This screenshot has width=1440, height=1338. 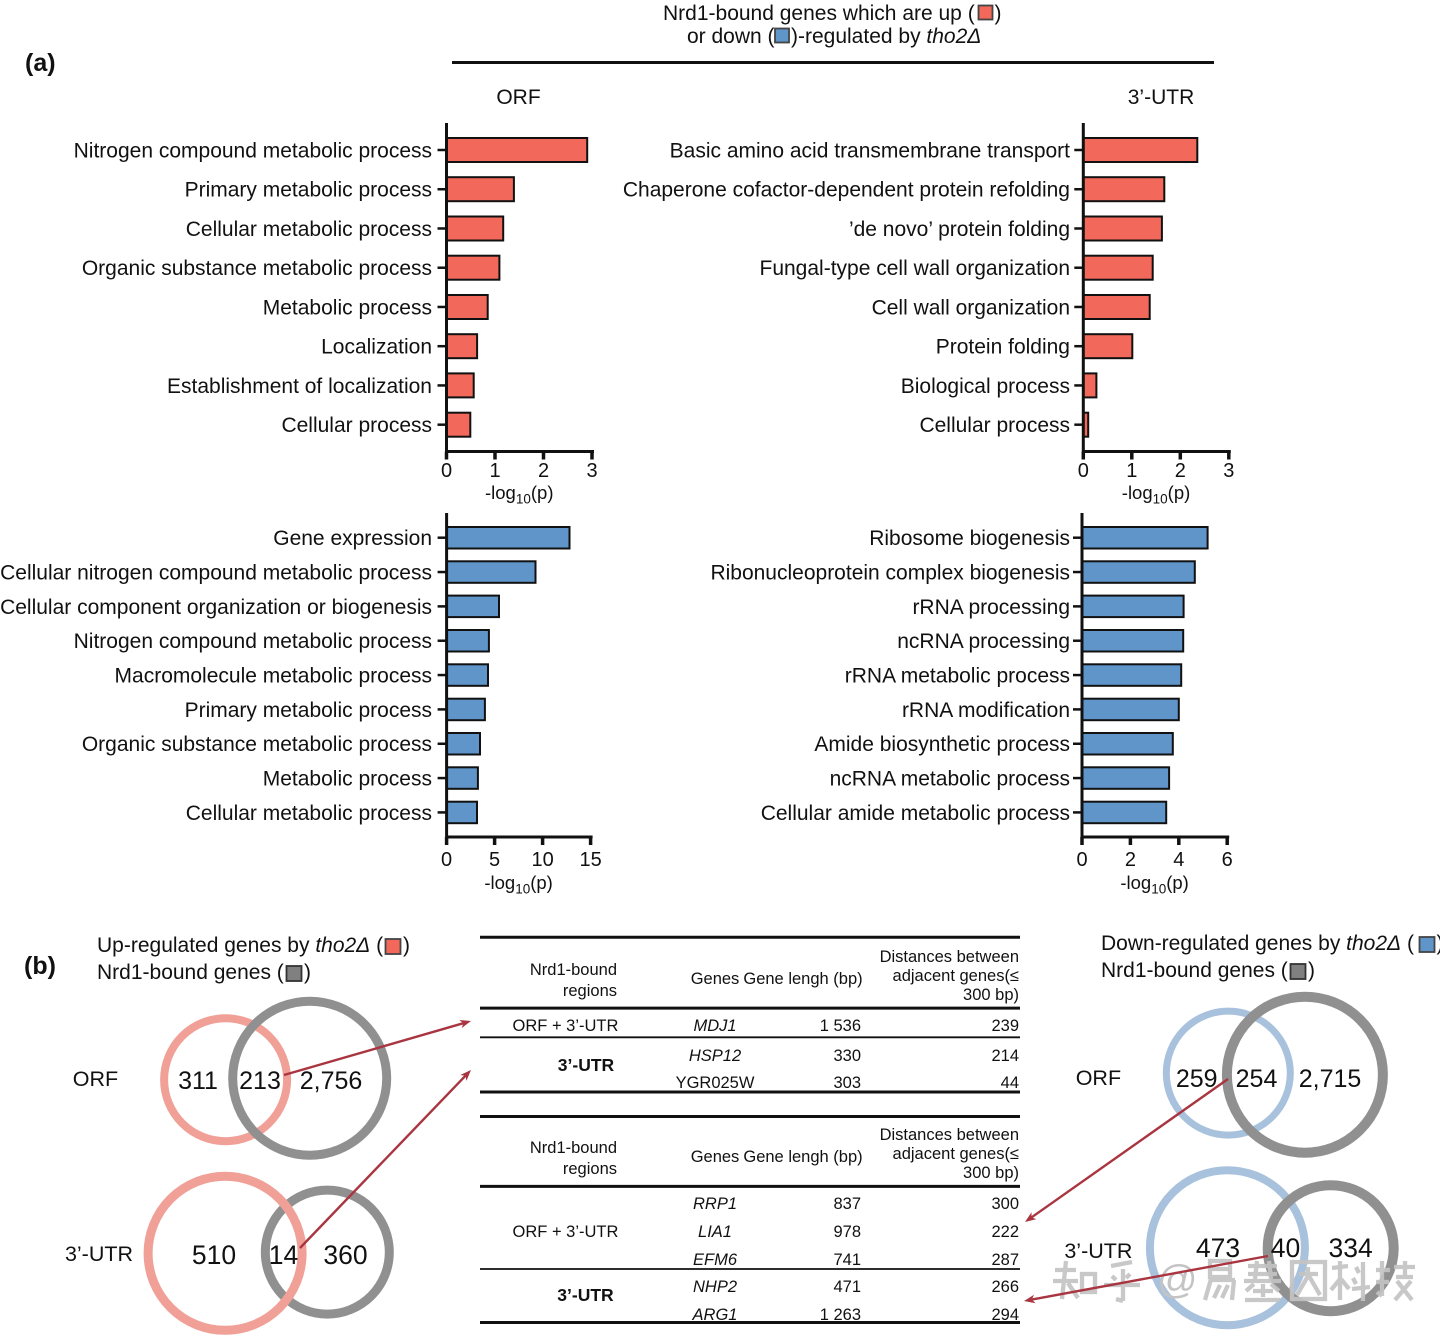 I want to click on svg-text: or down (, so click(x=731, y=36).